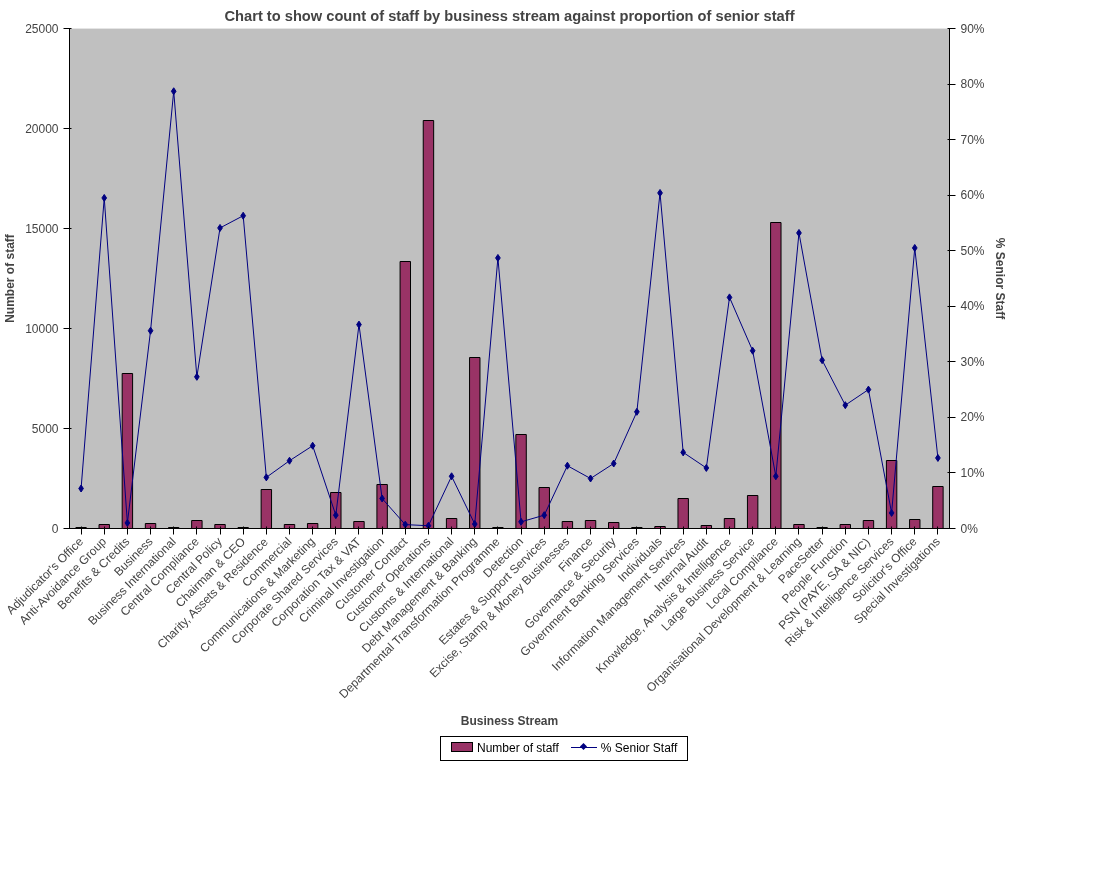 The image size is (1102, 883). I want to click on y2-tick-label: 0%, so click(969, 528).